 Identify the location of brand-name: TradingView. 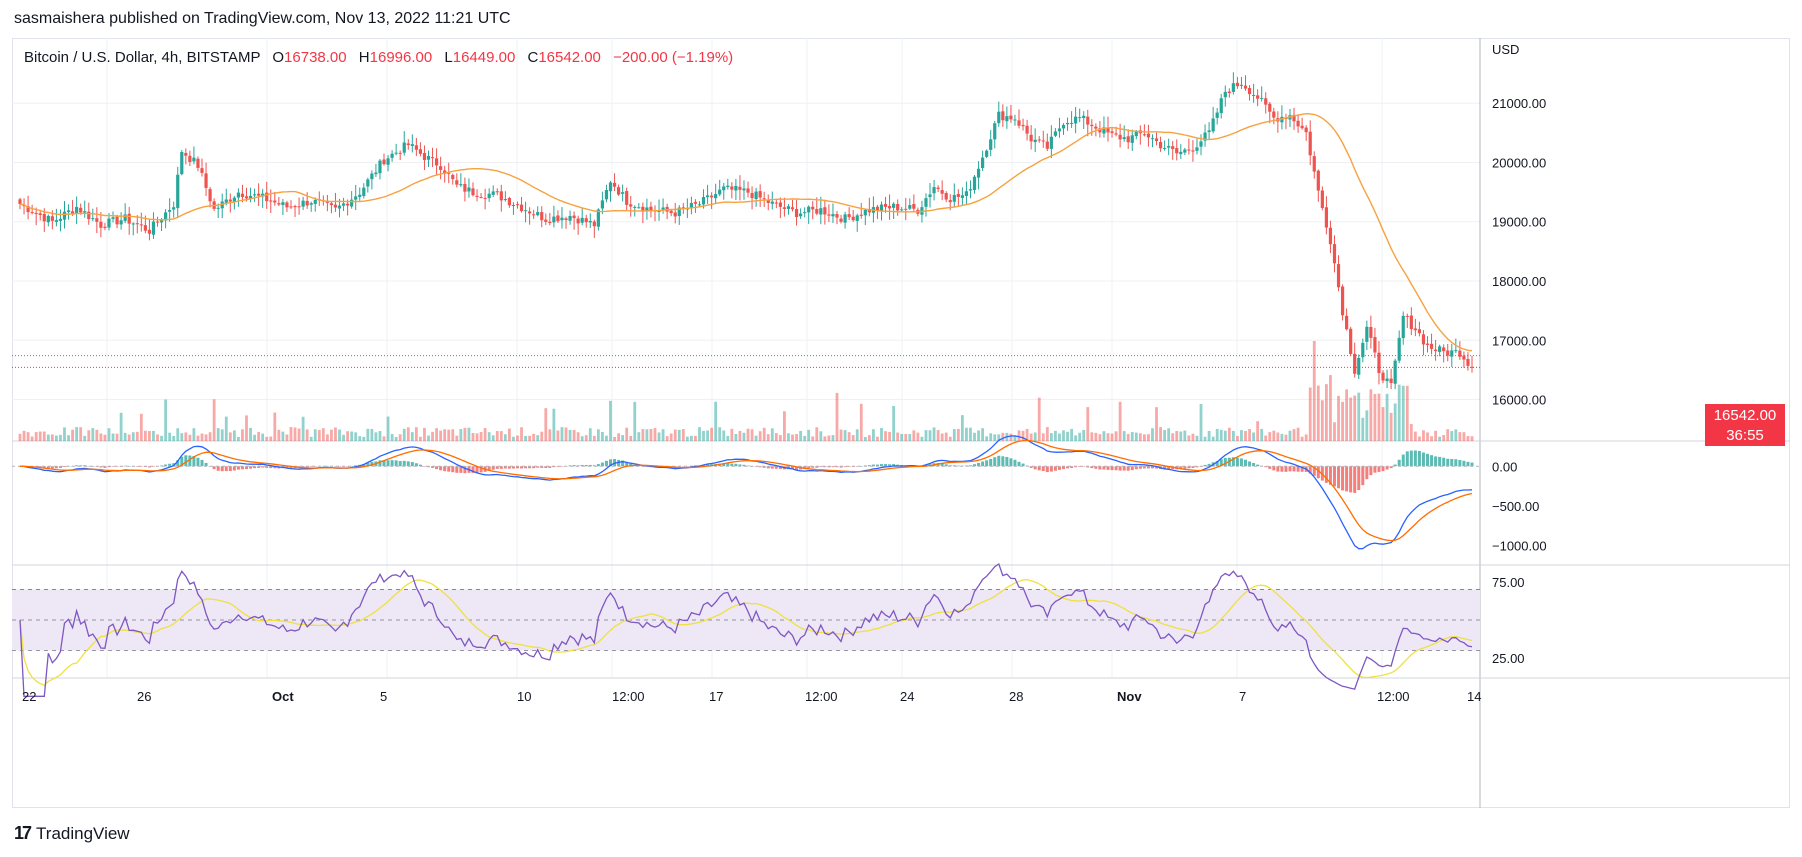
(83, 833).